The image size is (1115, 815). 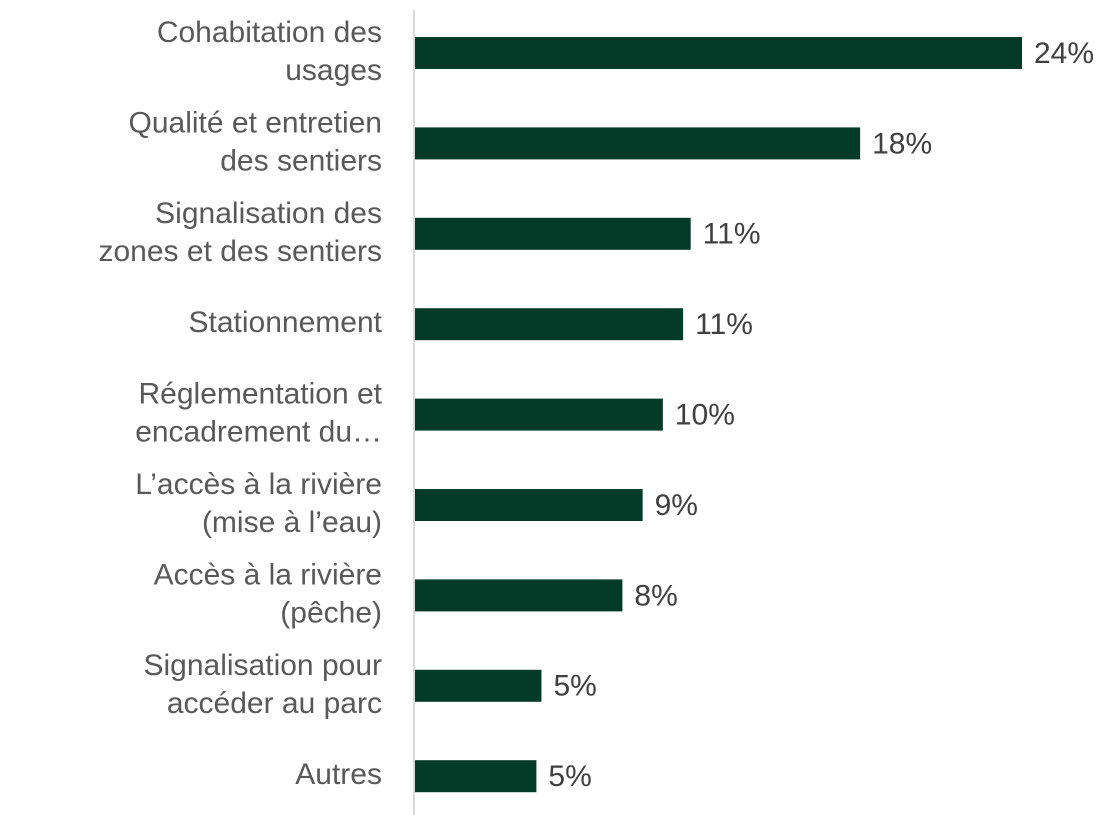 I want to click on category-label: L’accès à la rivière (mise à l’eau), so click(x=258, y=503).